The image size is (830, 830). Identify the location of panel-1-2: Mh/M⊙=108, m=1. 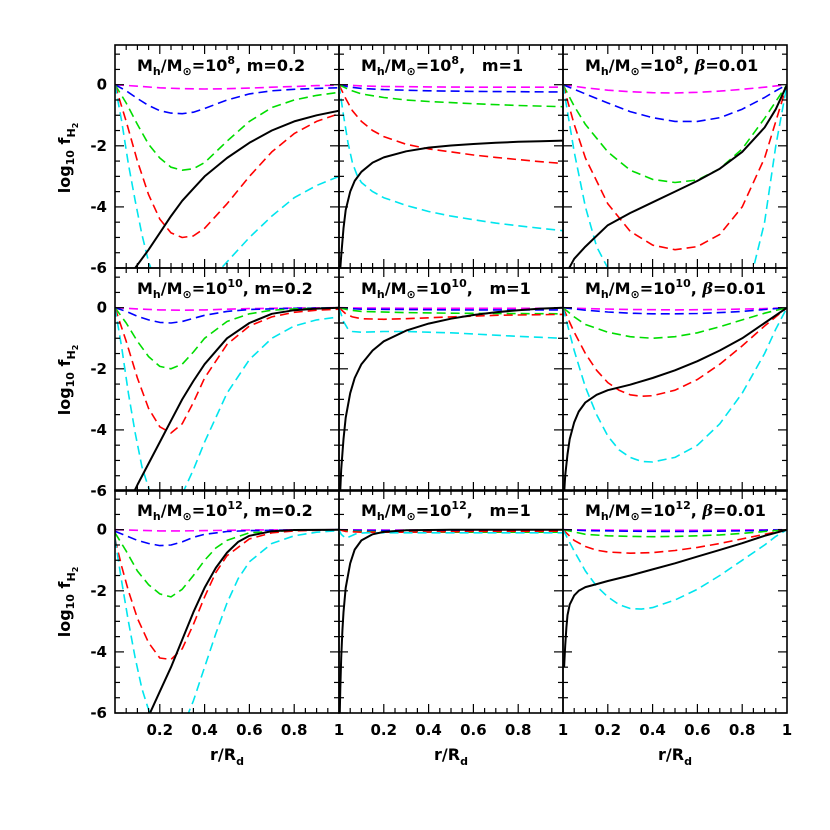
(451, 156).